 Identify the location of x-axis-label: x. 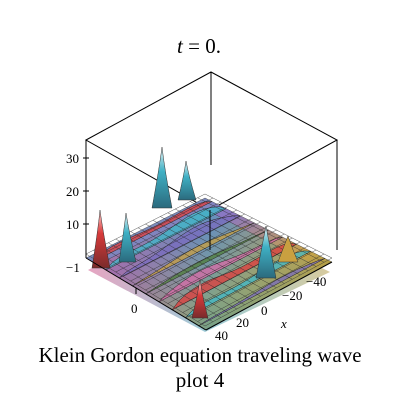
(283, 323).